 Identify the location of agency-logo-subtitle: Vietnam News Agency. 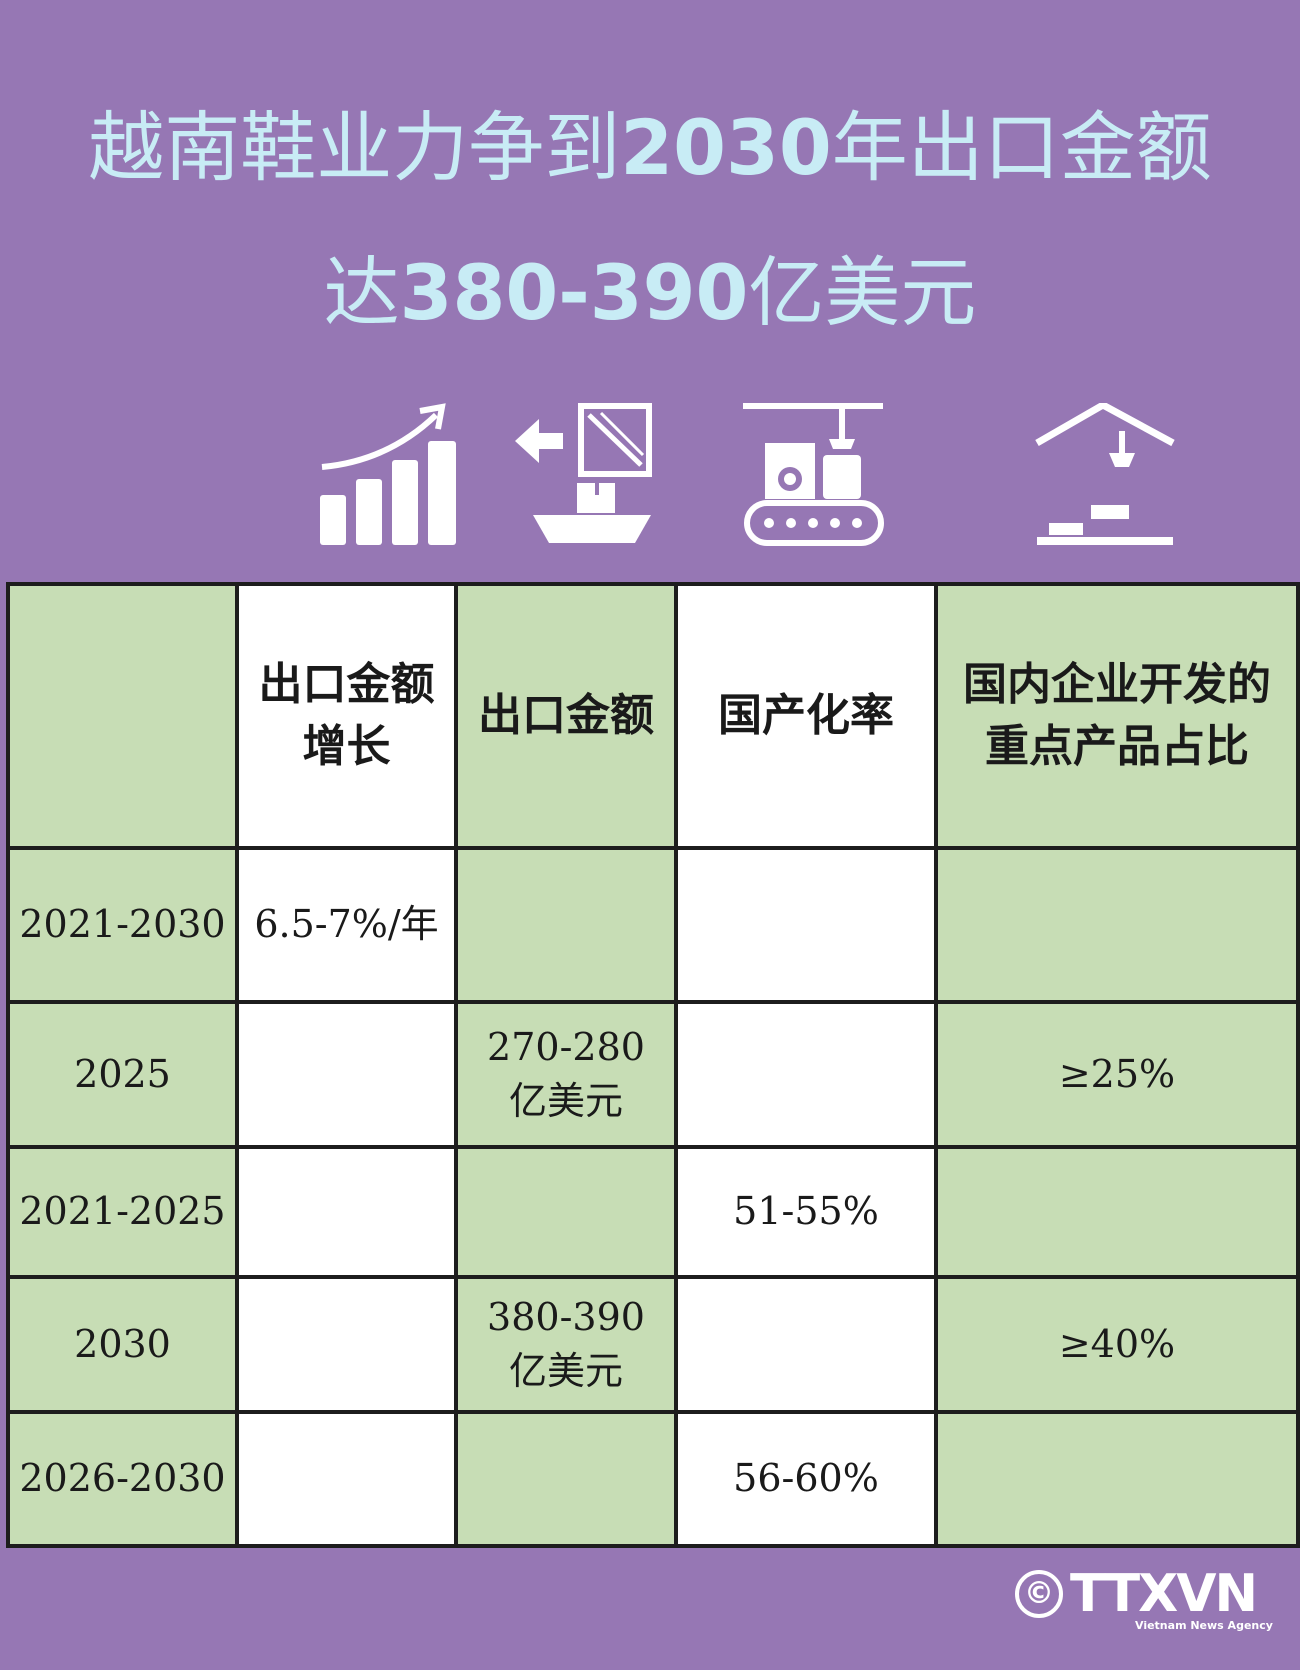
(1204, 1625).